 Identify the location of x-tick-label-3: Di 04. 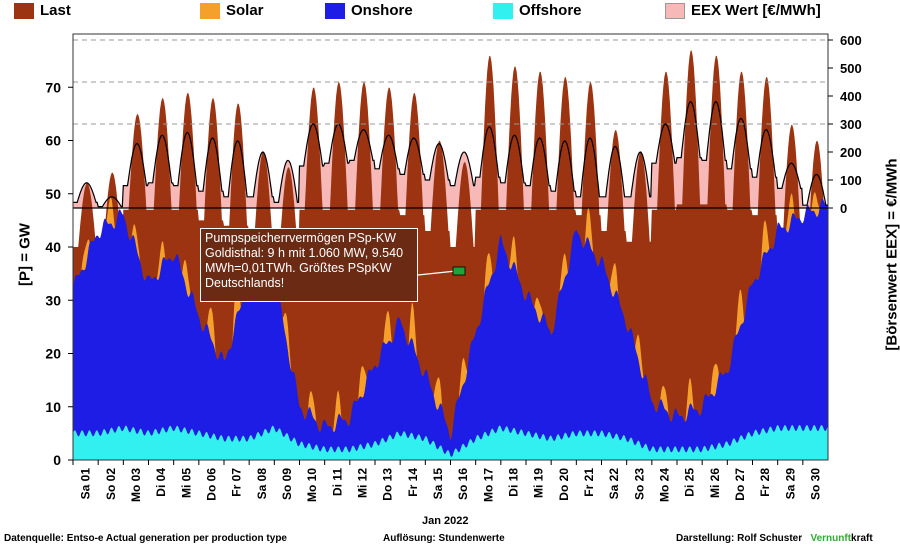
(161, 482).